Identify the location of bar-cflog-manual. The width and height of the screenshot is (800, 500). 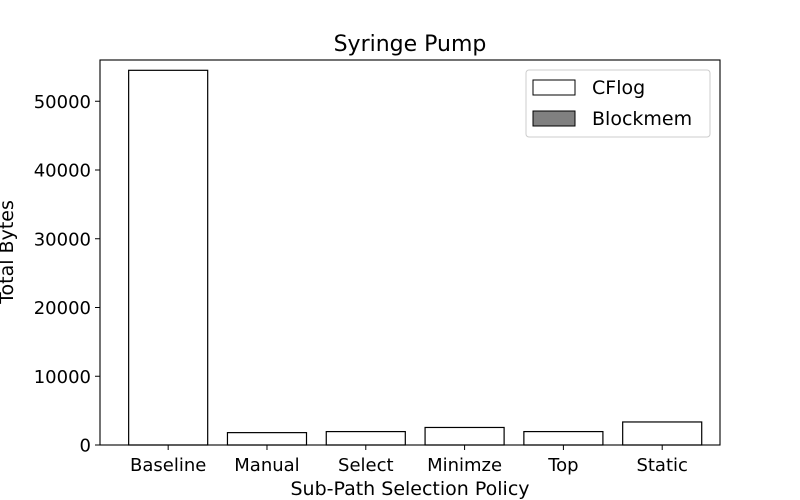
(267, 439).